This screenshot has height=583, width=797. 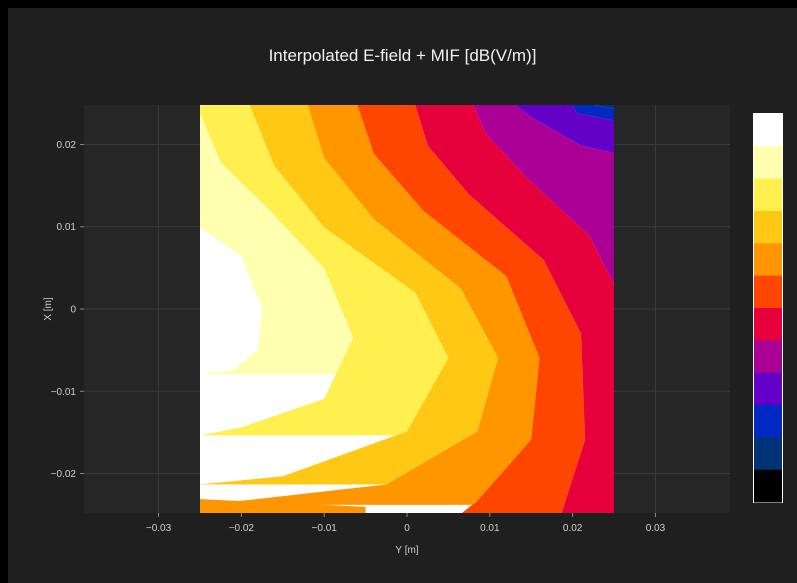 What do you see at coordinates (325, 528) in the screenshot?
I see `x-tick-label: −0.01` at bounding box center [325, 528].